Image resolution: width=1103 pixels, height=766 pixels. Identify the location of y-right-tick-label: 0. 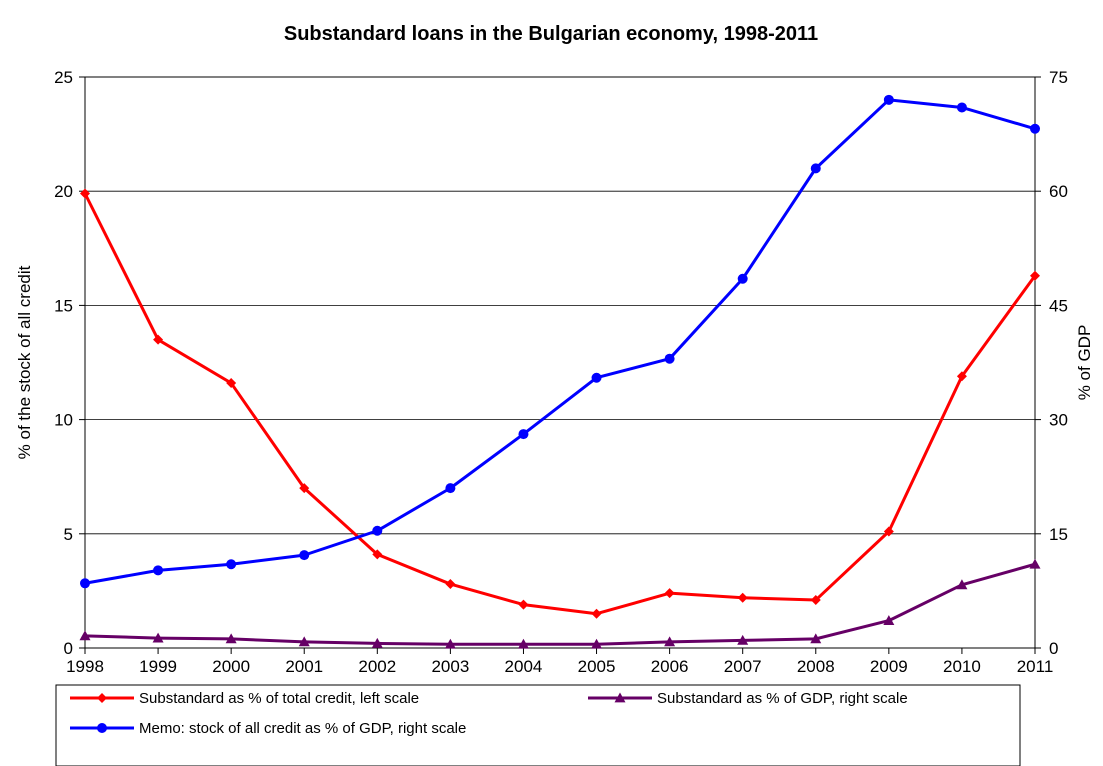
(1053, 648).